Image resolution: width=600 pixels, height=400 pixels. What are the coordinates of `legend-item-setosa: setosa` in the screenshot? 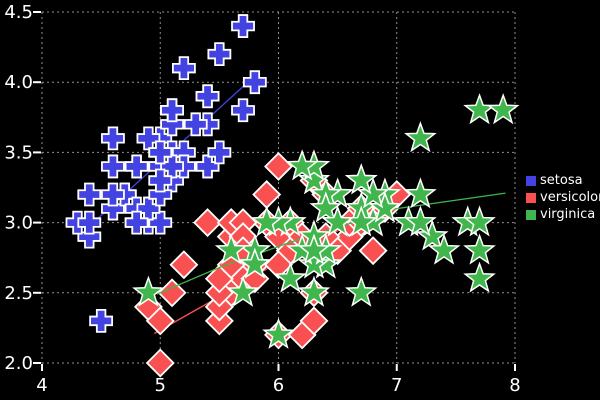 It's located at (563, 181).